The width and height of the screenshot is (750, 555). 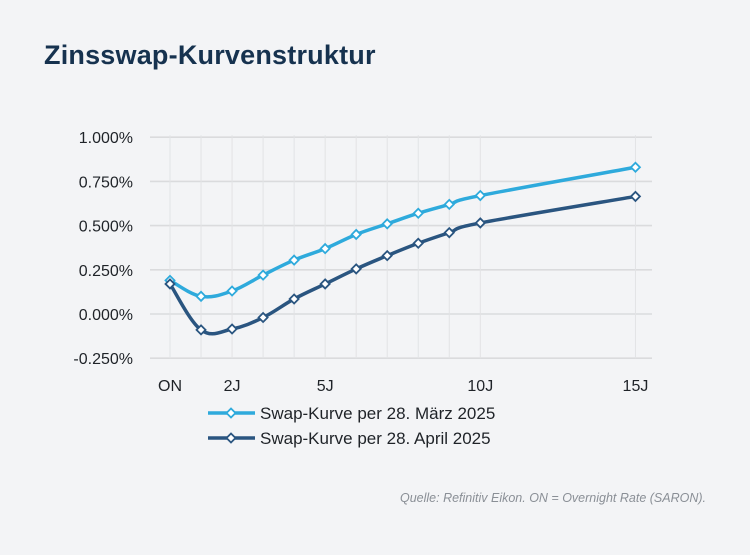 I want to click on y-tick-label: 0.750%, so click(x=106, y=182).